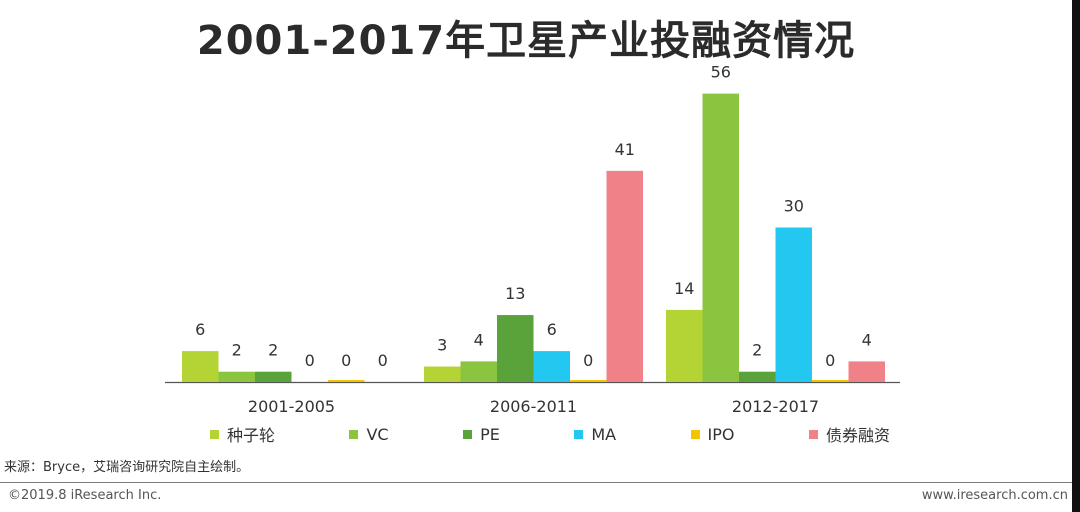  I want to click on data-label-5-2: 4, so click(867, 339).